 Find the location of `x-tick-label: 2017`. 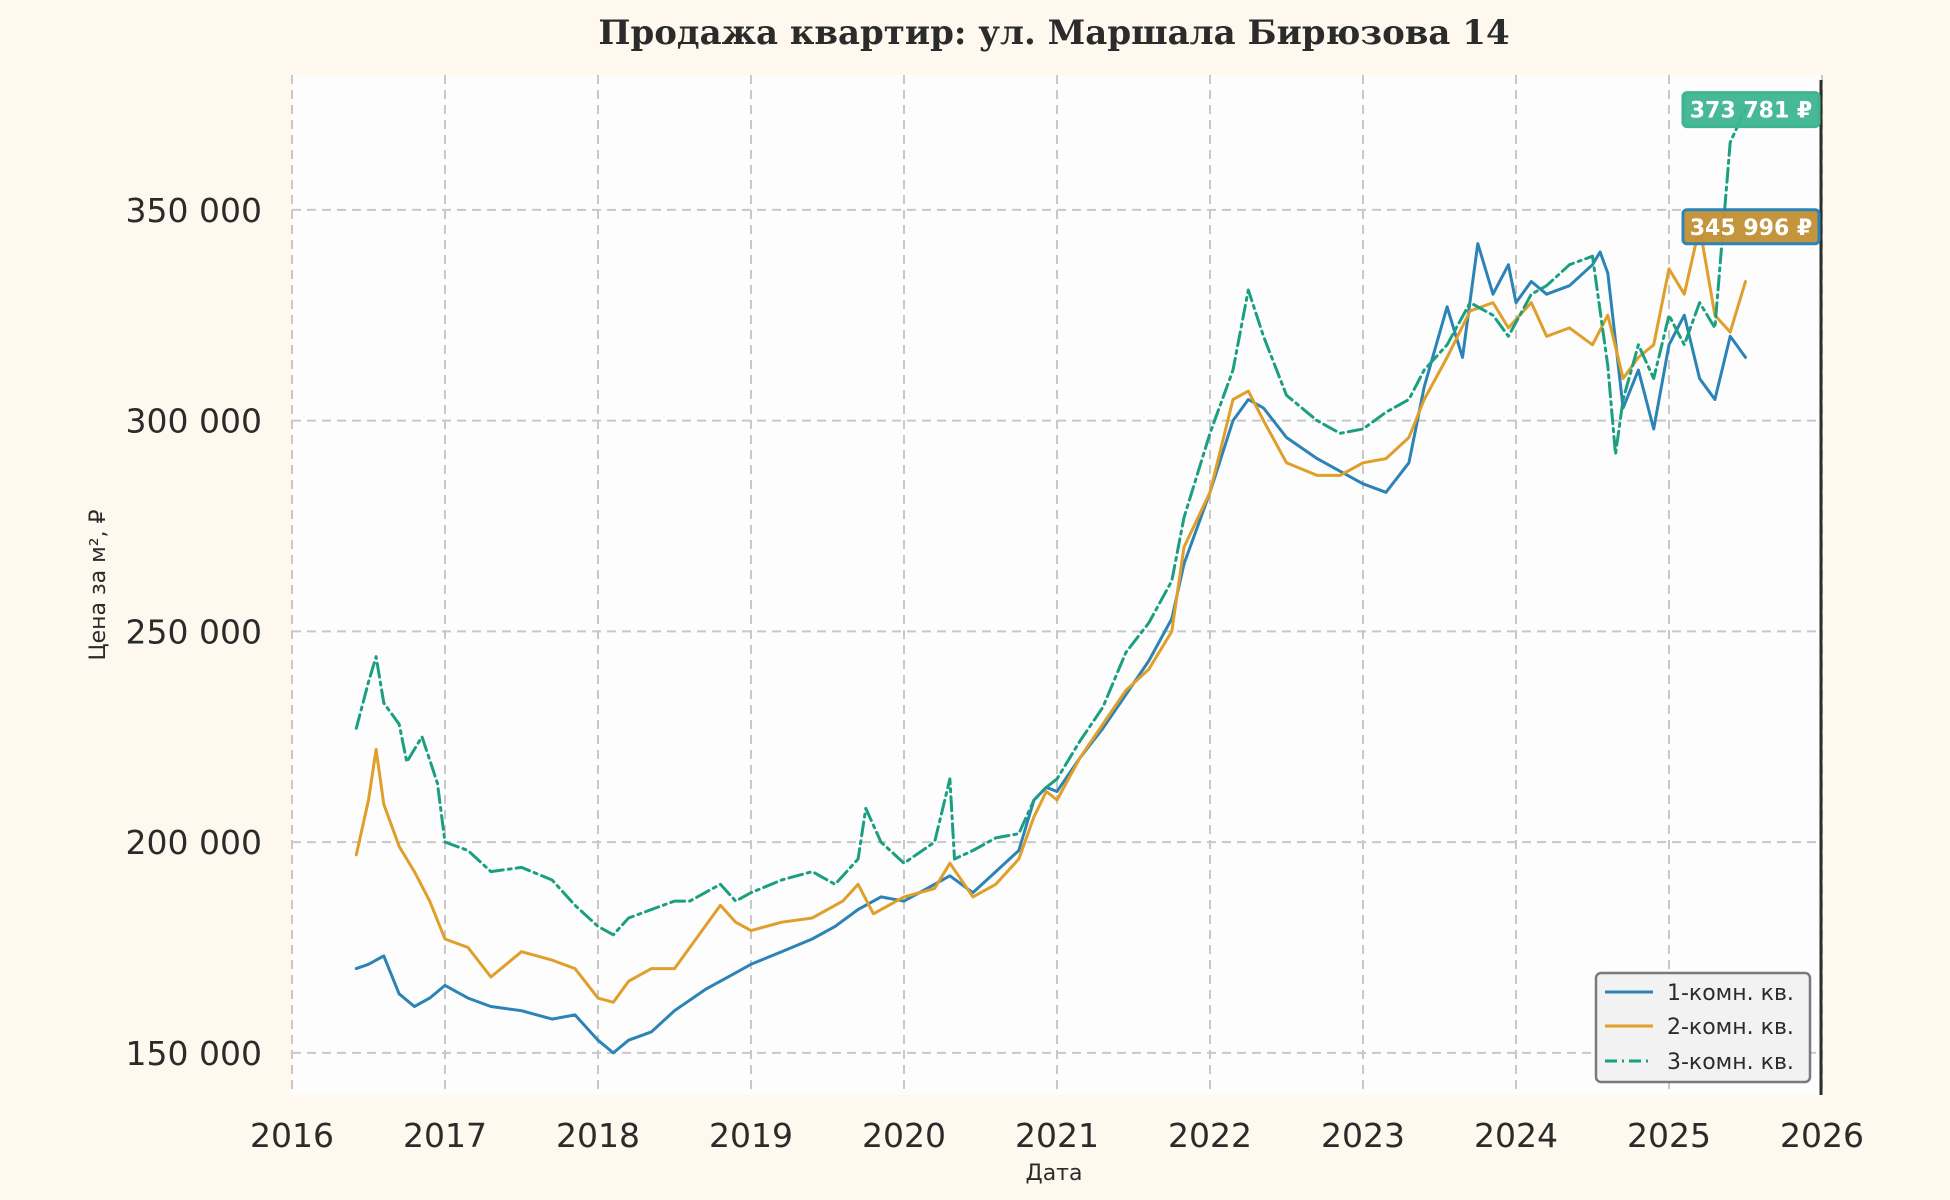

x-tick-label: 2017 is located at coordinates (445, 1135).